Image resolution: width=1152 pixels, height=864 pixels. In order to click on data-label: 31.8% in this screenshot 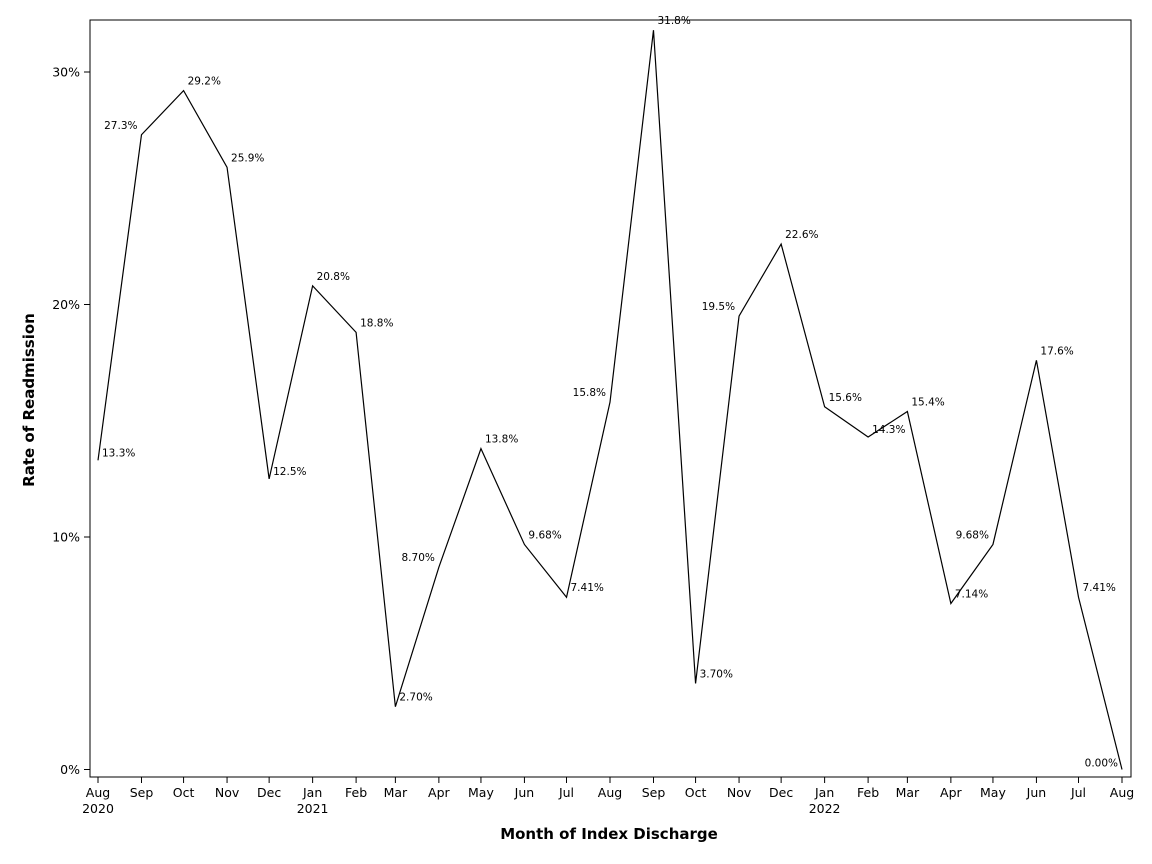, I will do `click(673, 21)`.